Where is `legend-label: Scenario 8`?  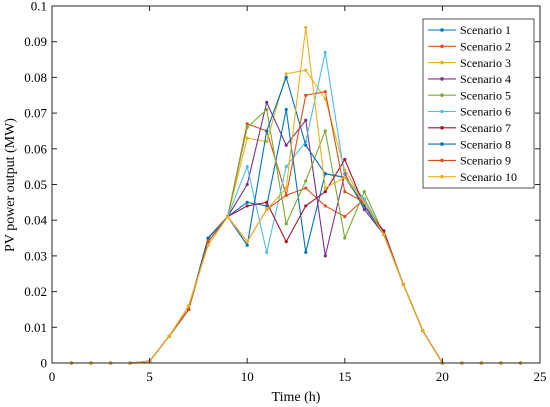 legend-label: Scenario 8 is located at coordinates (485, 144).